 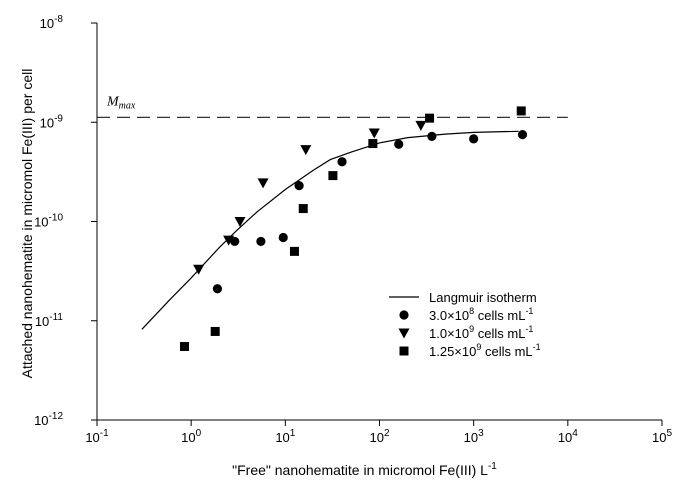 I want to click on legend-label-text: 3.0×10, so click(x=449, y=315).